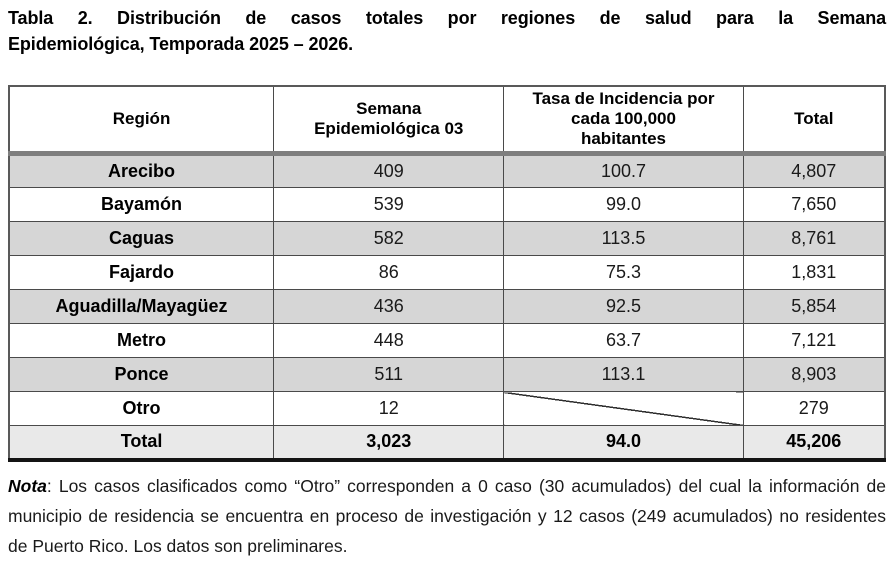 This screenshot has width=894, height=568. Describe the element at coordinates (623, 306) in the screenshot. I see `tasa-cell: 92.5` at that location.